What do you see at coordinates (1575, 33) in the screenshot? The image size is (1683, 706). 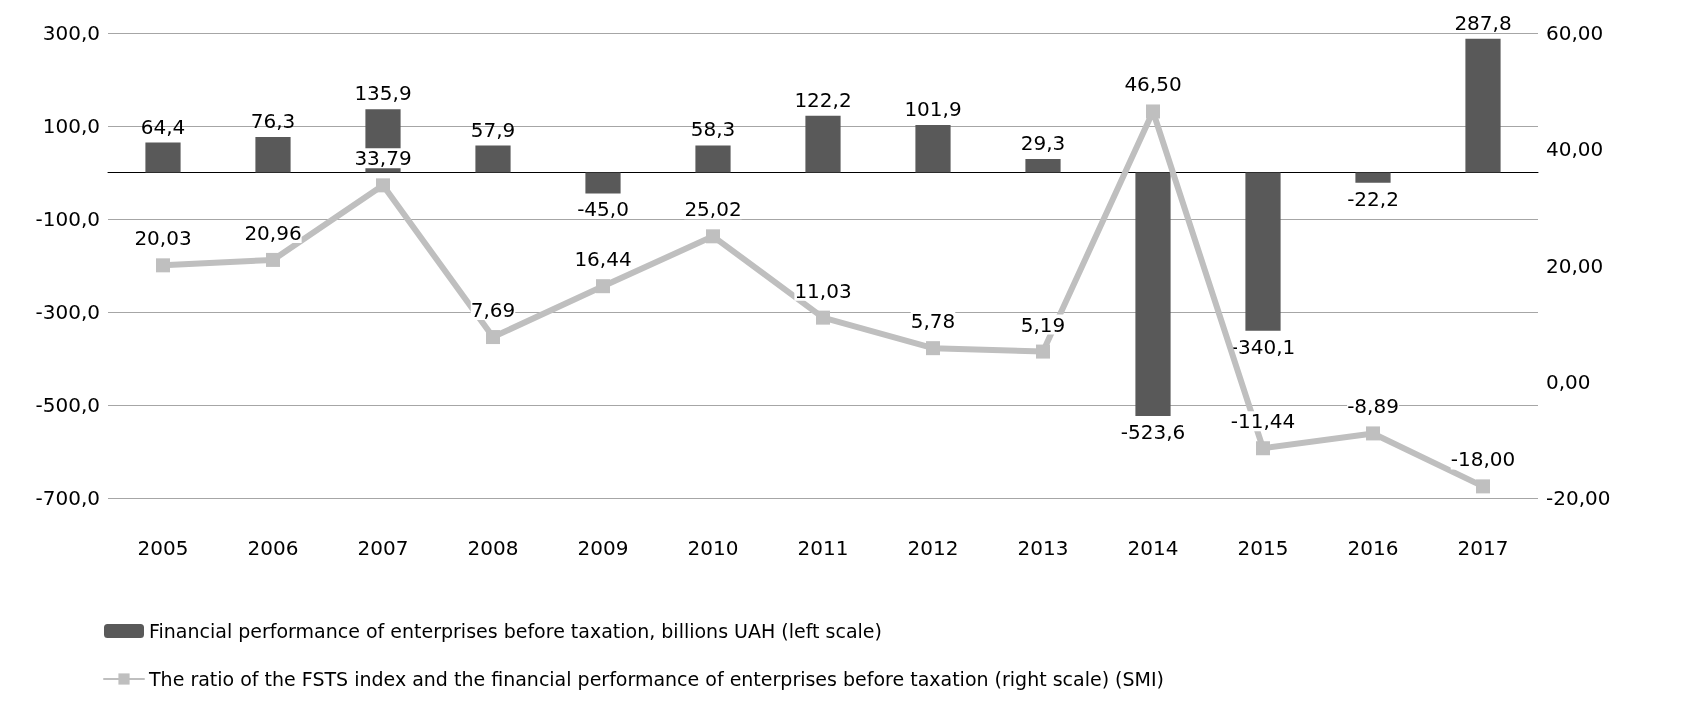 I see `y2-tick-label: 60,00` at bounding box center [1575, 33].